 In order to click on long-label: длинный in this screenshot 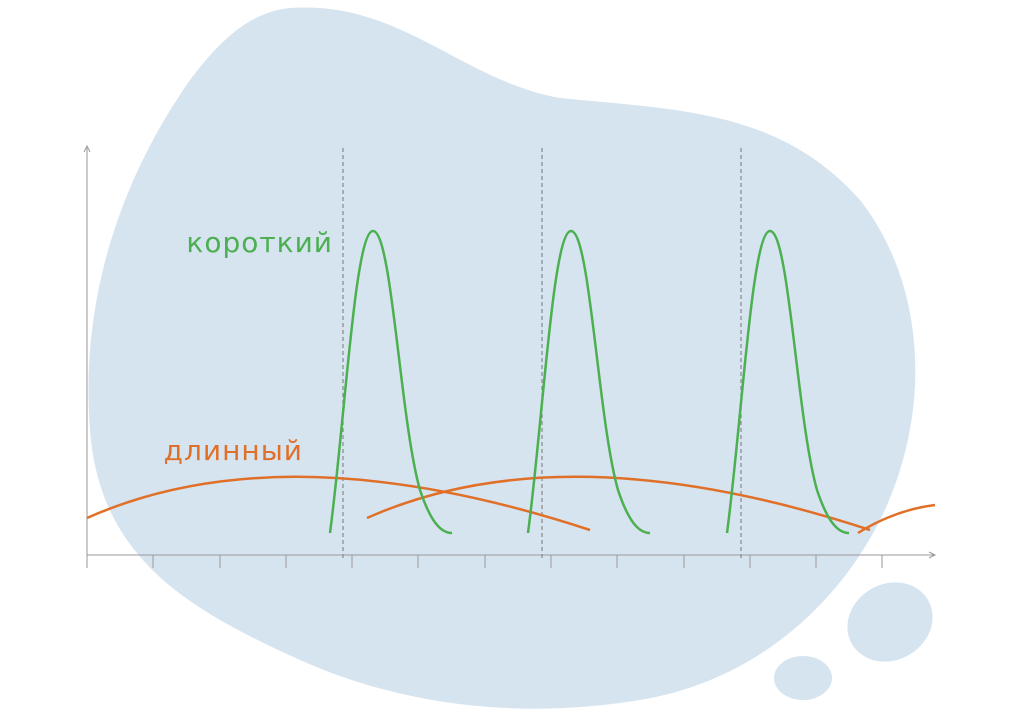, I will do `click(233, 450)`.